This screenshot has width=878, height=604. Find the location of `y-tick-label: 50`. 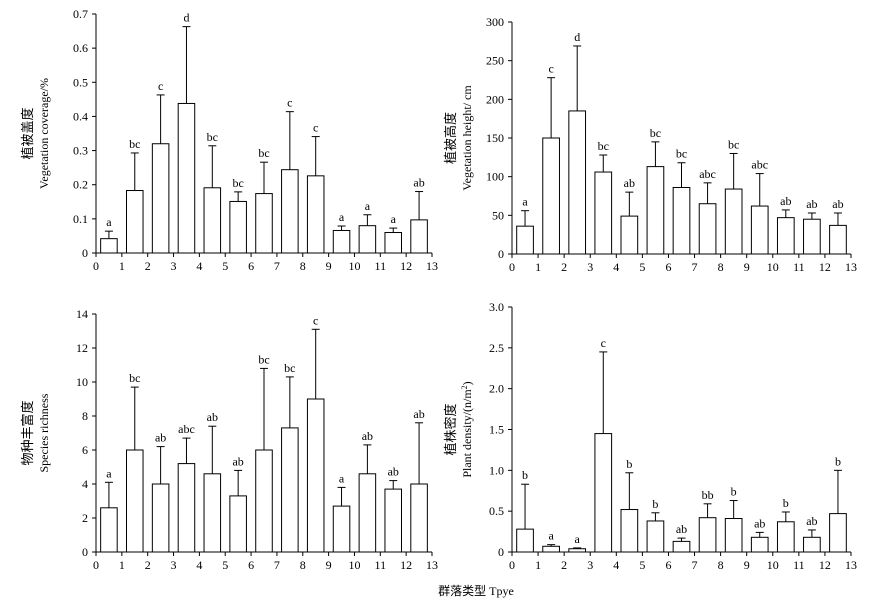

y-tick-label: 50 is located at coordinates (498, 215).